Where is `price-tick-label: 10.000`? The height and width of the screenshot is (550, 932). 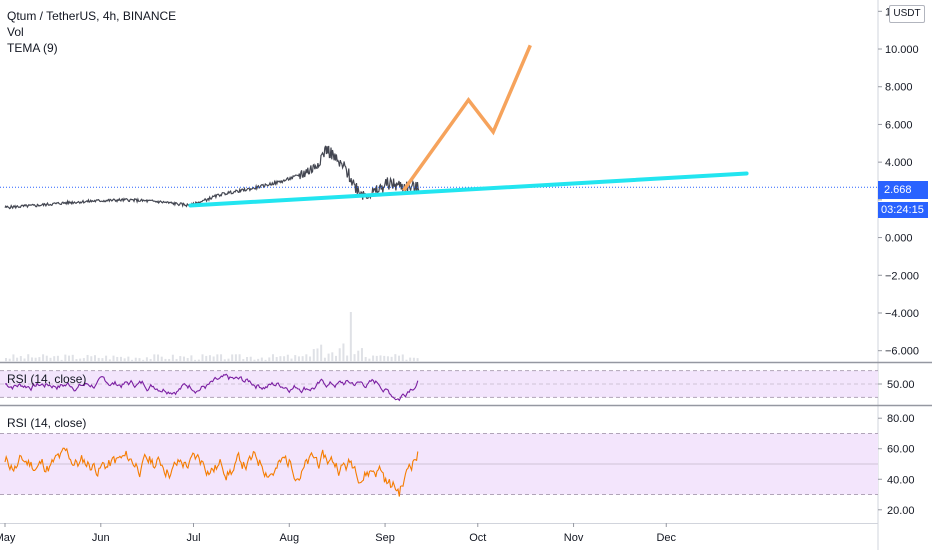 price-tick-label: 10.000 is located at coordinates (902, 50).